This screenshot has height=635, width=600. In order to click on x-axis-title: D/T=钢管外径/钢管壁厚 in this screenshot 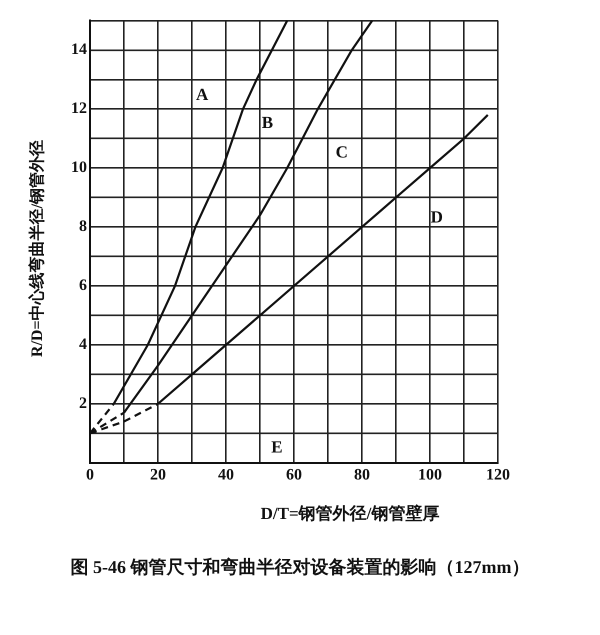, I will do `click(350, 514)`.